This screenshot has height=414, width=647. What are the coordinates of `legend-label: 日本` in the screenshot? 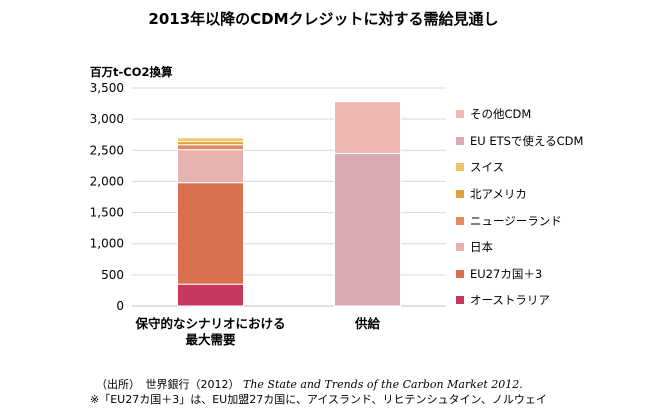 It's located at (481, 247).